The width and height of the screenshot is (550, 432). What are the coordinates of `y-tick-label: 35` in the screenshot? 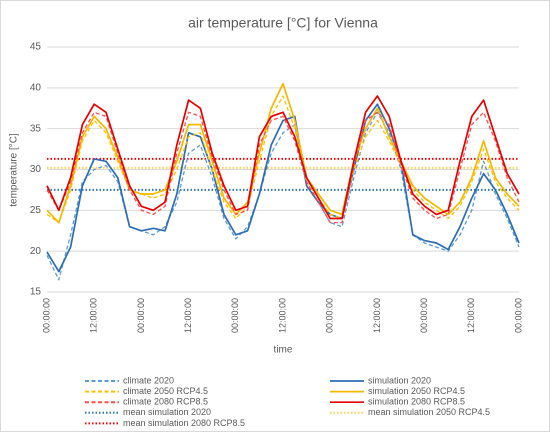 It's located at (36, 128).